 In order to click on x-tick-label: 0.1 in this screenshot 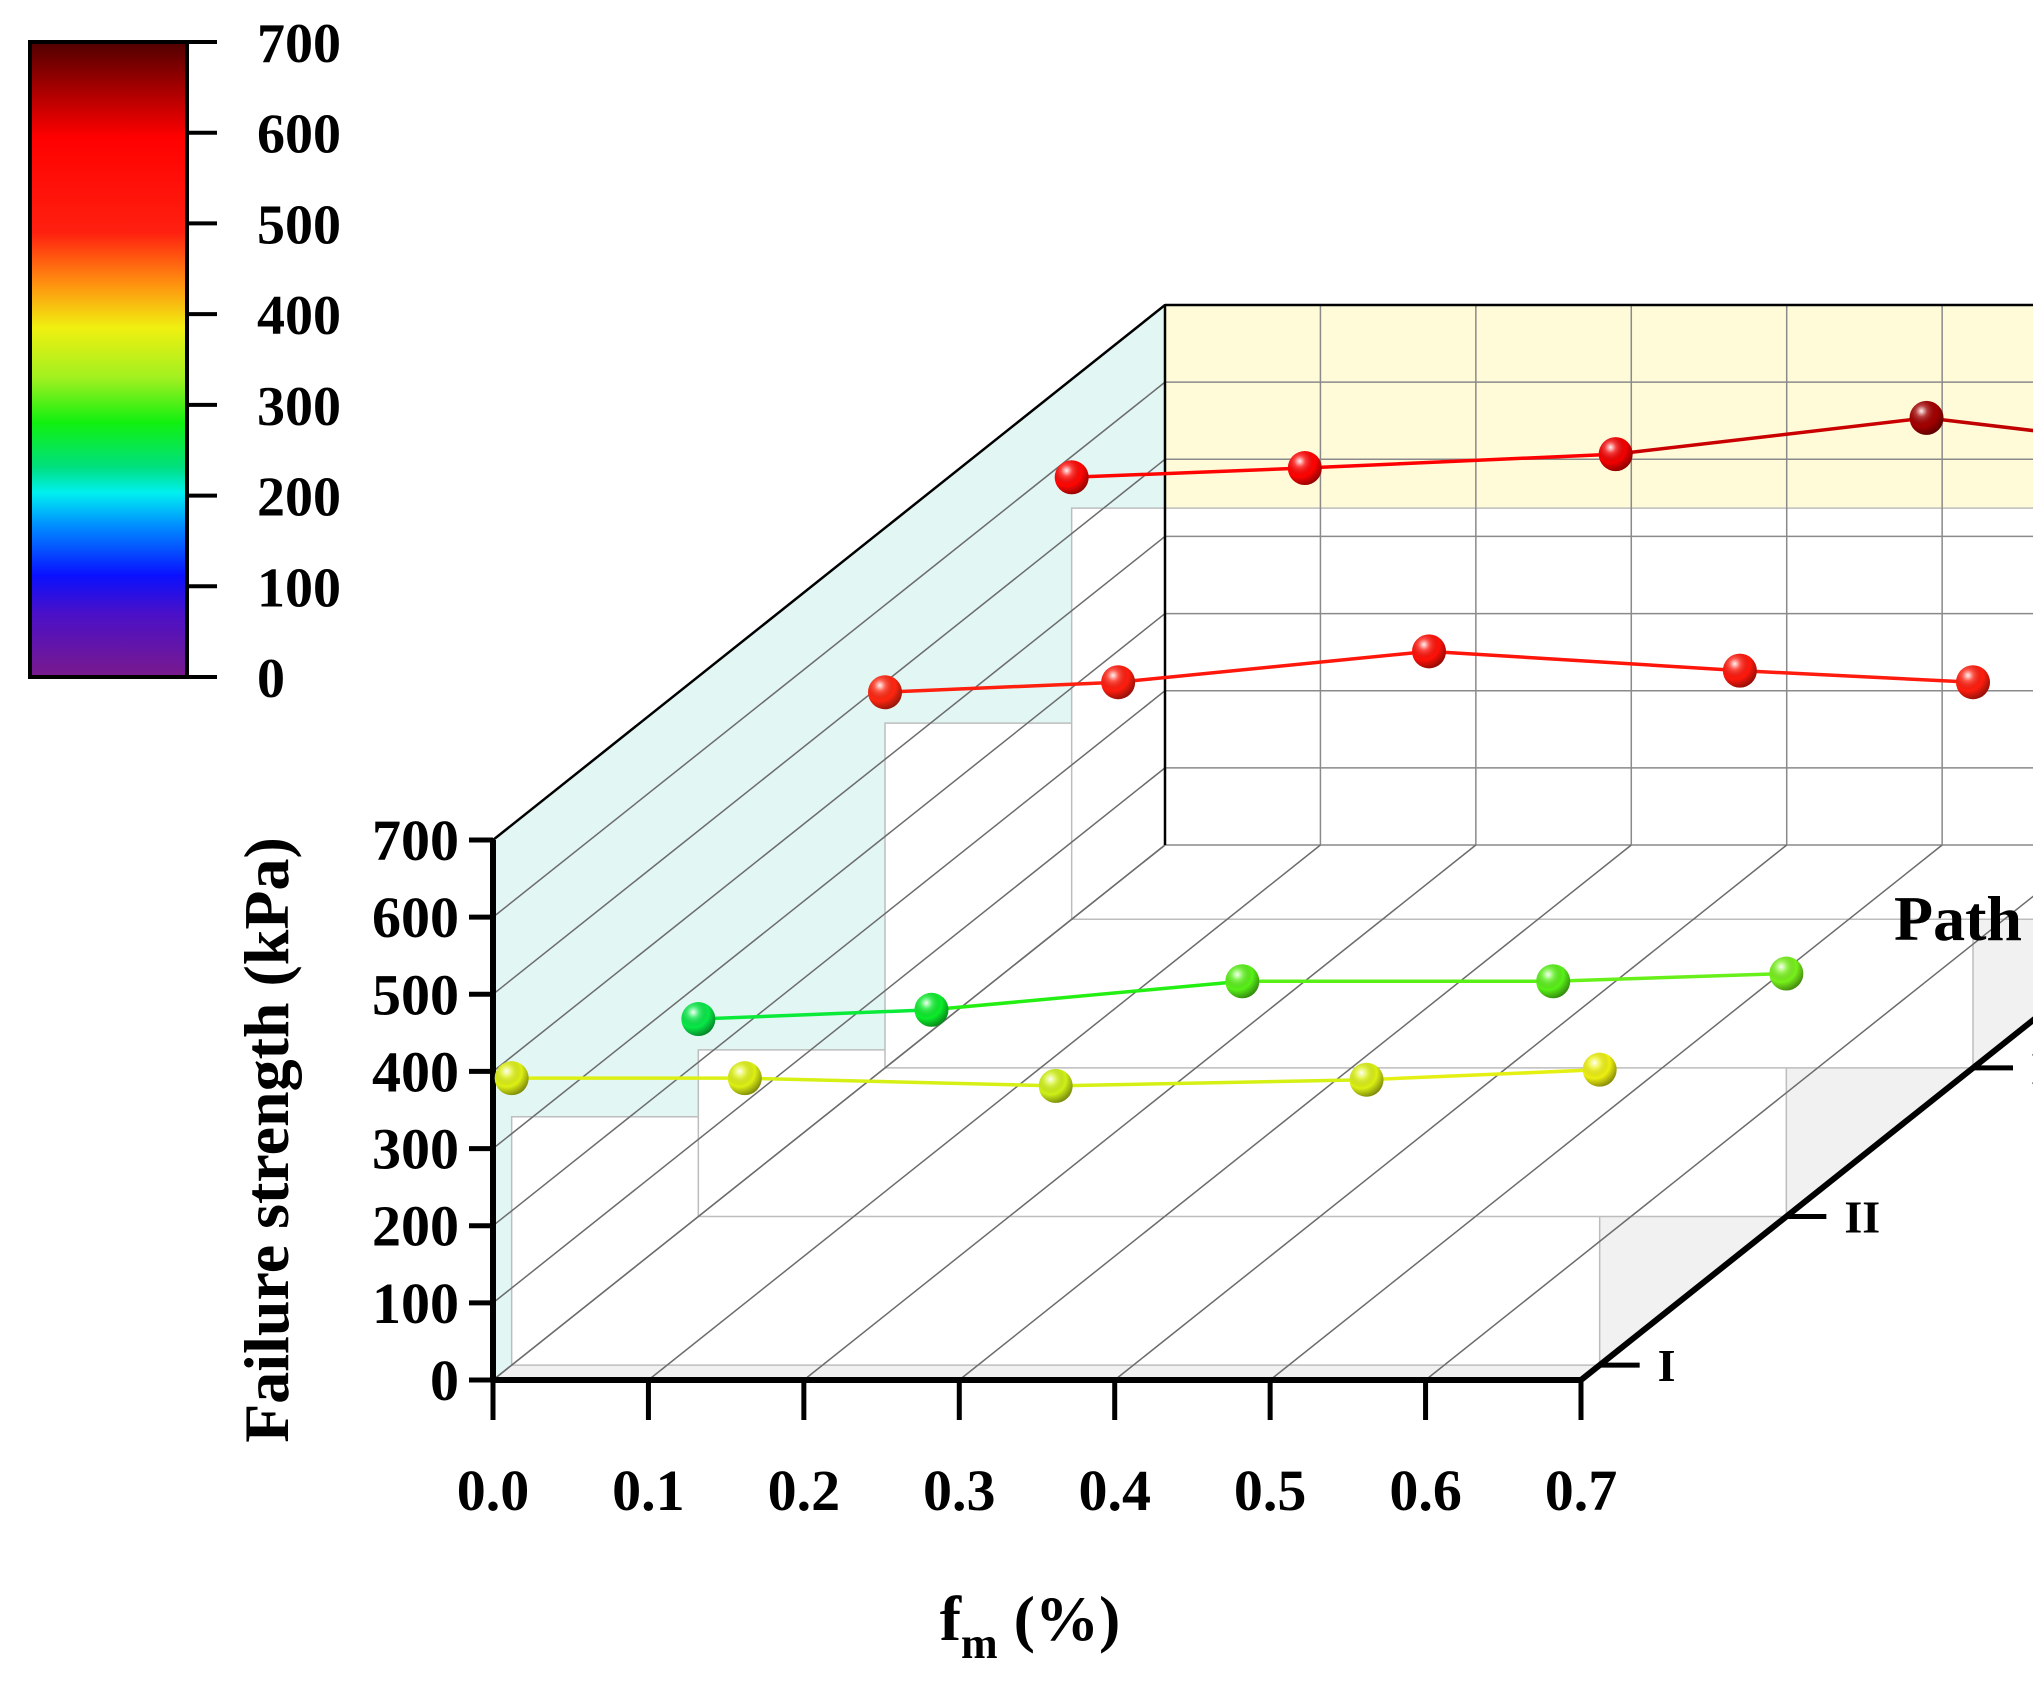, I will do `click(648, 1490)`.